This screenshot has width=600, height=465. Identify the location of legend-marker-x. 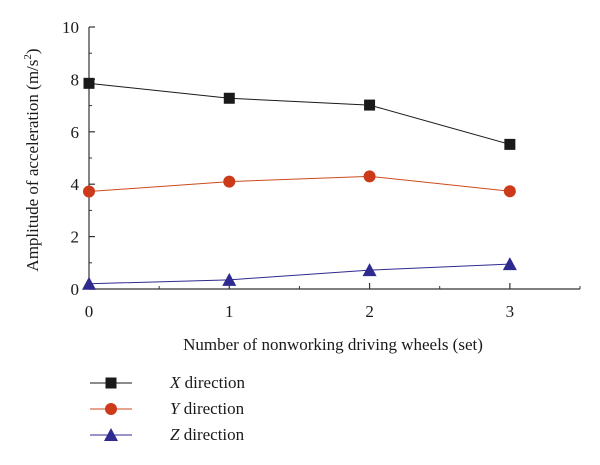
(111, 383).